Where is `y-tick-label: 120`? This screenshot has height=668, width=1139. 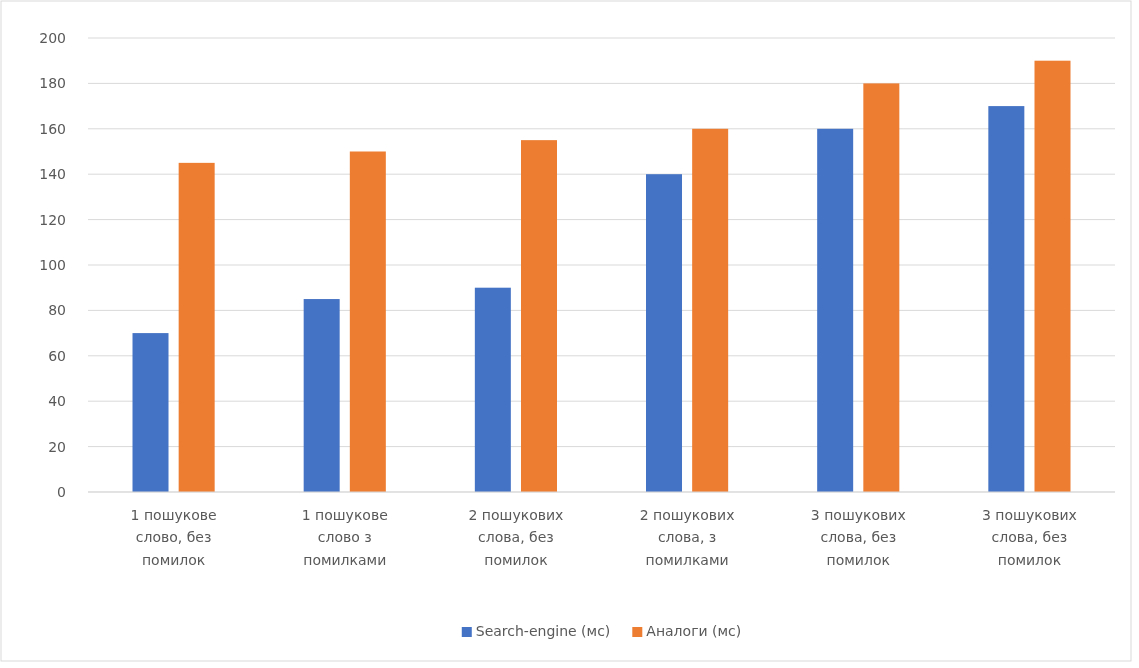
y-tick-label: 120 is located at coordinates (52, 219).